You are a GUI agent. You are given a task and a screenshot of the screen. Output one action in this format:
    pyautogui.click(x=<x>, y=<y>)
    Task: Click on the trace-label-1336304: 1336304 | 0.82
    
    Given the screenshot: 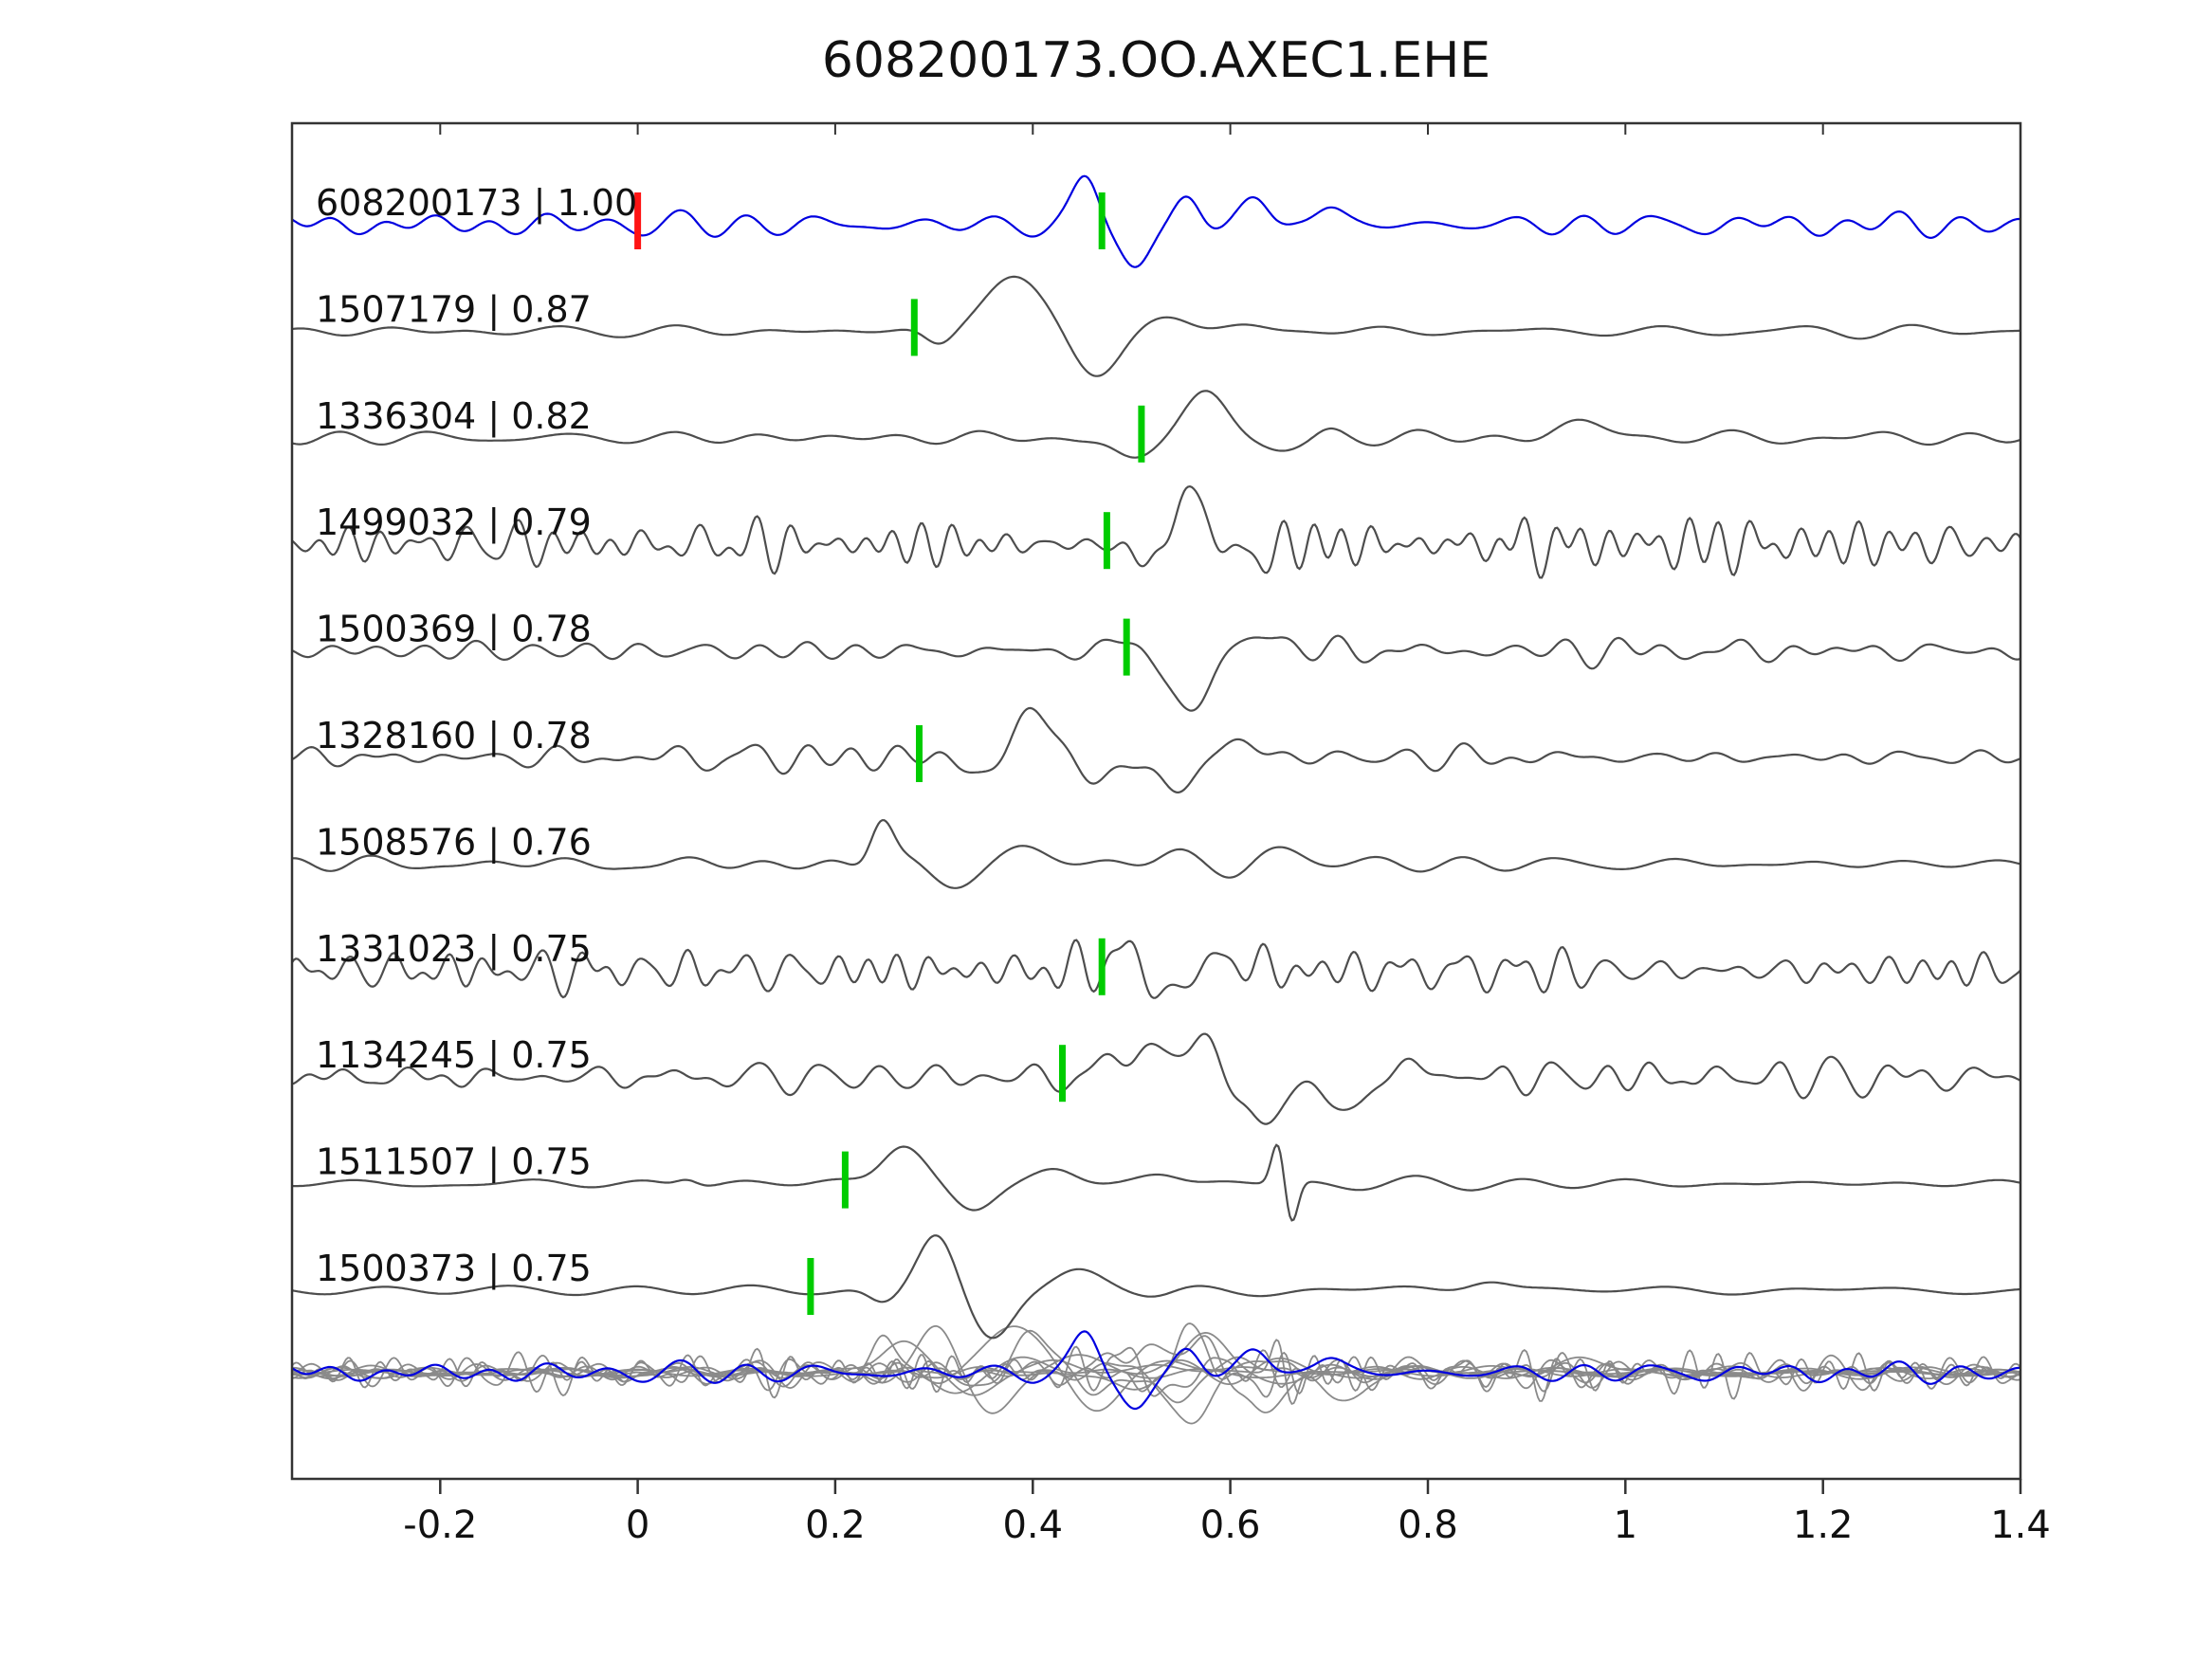 What is the action you would take?
    pyautogui.click(x=454, y=416)
    